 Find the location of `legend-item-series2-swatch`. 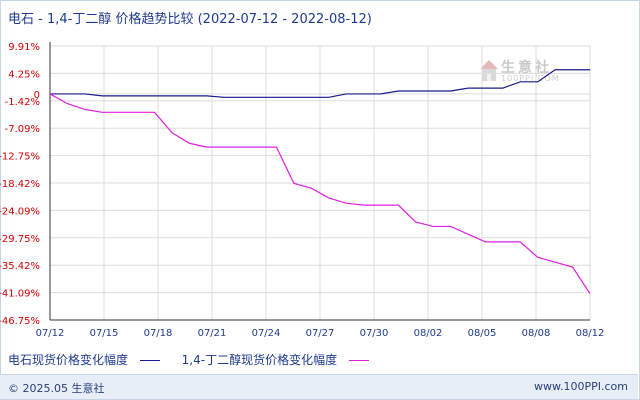

legend-item-series2-swatch is located at coordinates (358, 360).